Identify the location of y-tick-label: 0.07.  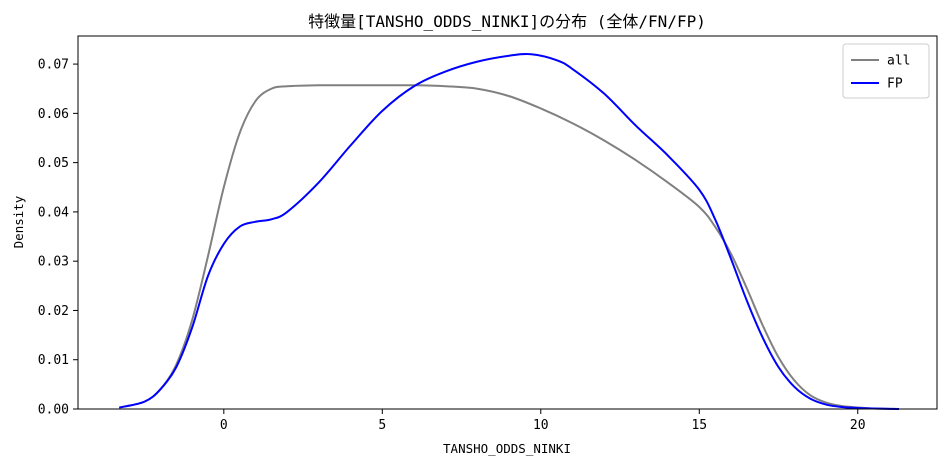
(53, 65).